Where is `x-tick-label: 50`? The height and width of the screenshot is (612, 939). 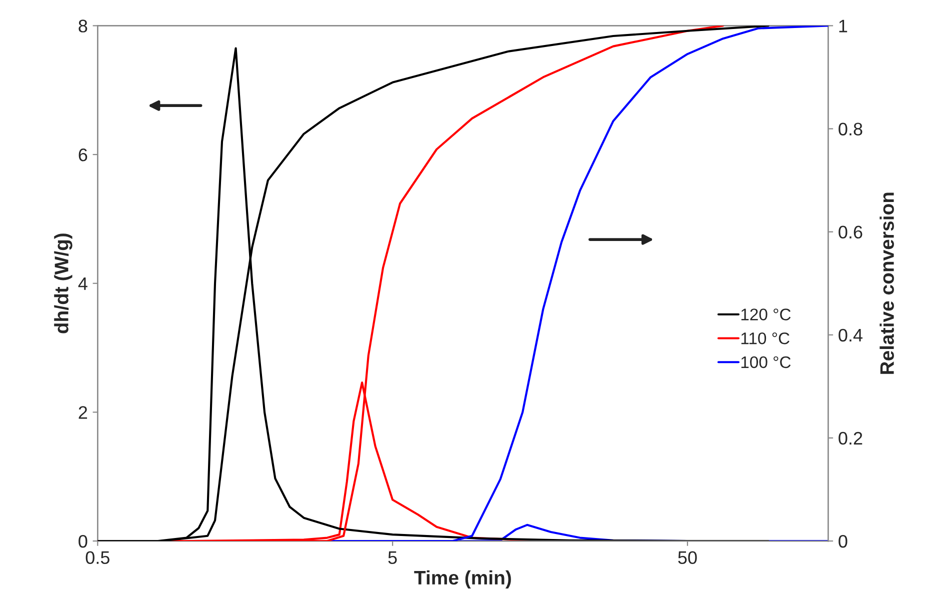 x-tick-label: 50 is located at coordinates (687, 557).